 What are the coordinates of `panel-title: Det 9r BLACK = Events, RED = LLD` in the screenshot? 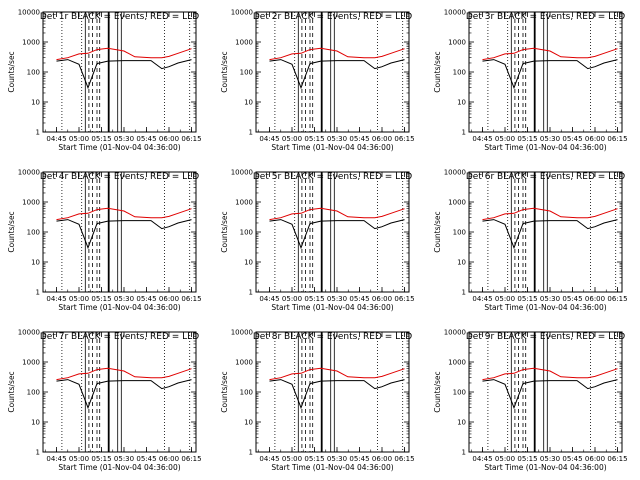 It's located at (545, 337).